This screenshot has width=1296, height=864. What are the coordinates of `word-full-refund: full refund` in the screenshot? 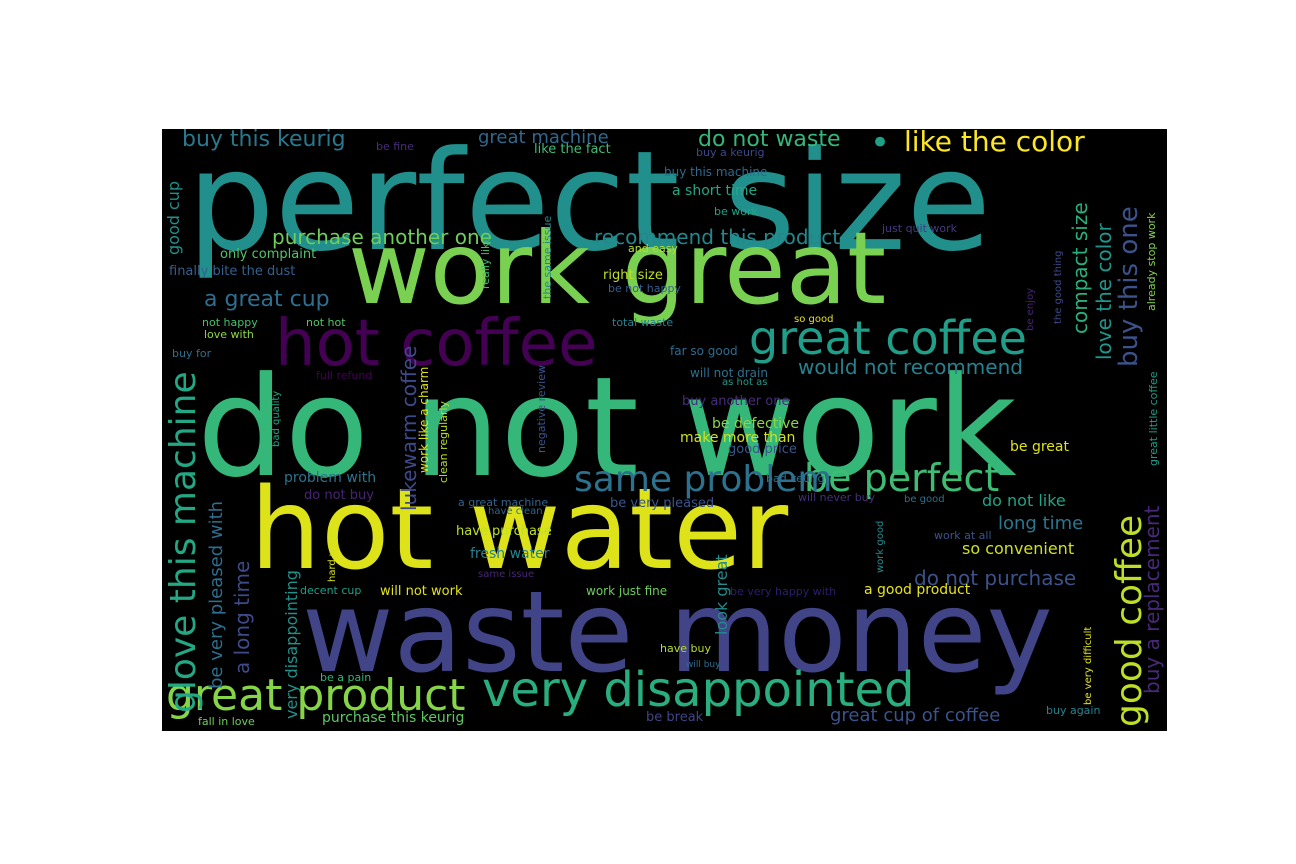 It's located at (344, 375).